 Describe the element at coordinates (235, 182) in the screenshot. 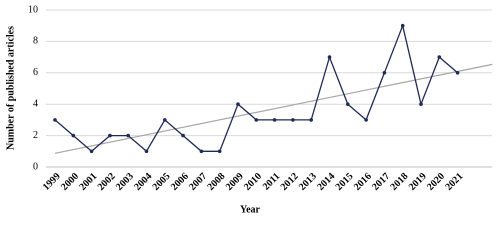

I see `x-tick-label: 2009` at that location.